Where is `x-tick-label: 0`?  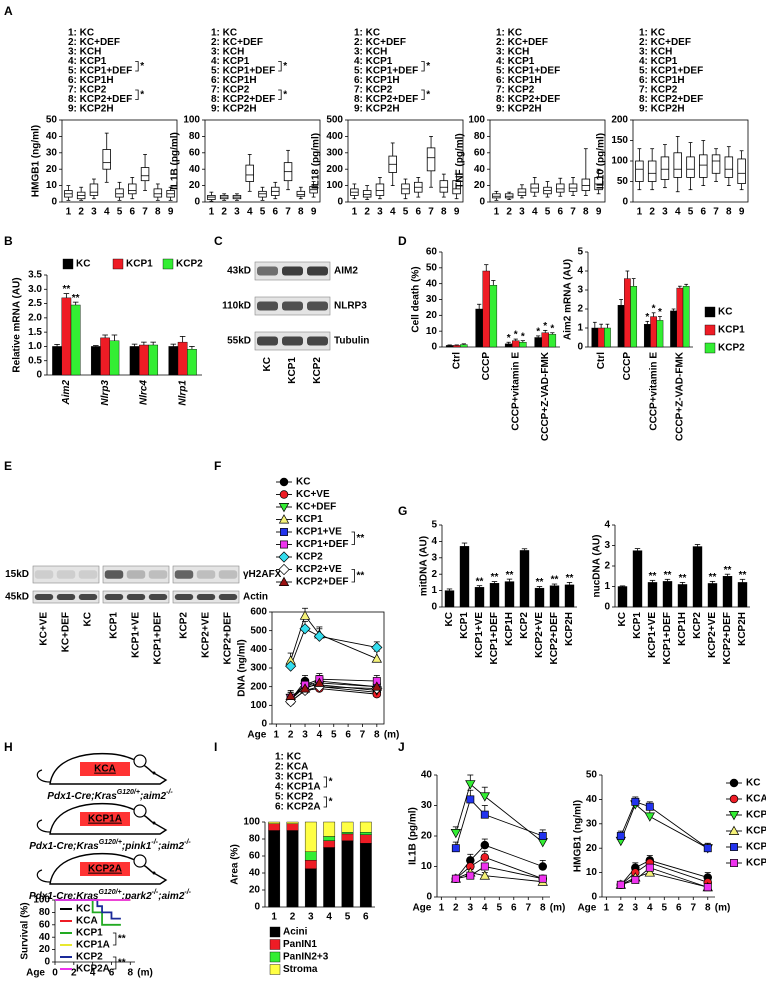 x-tick-label: 0 is located at coordinates (55, 973).